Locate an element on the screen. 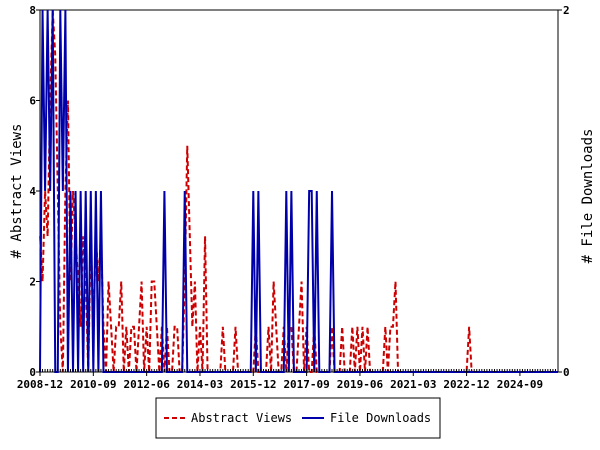 This screenshot has width=600, height=450. legend: Abstract Views File Downloads is located at coordinates (298, 418).